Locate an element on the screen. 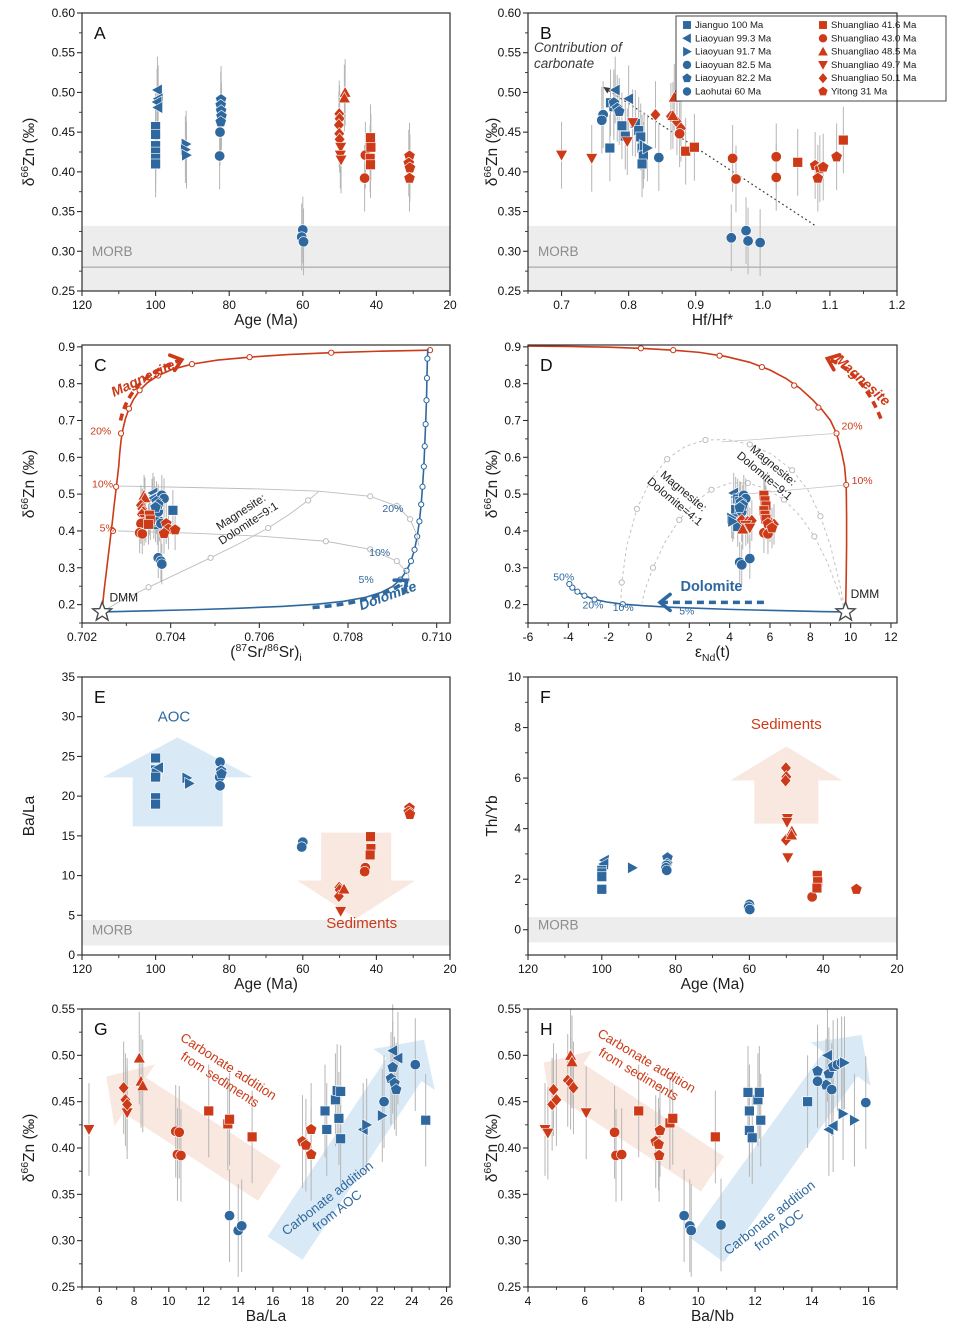 The image size is (961, 1328). annotation-text: 10% is located at coordinates (623, 608).